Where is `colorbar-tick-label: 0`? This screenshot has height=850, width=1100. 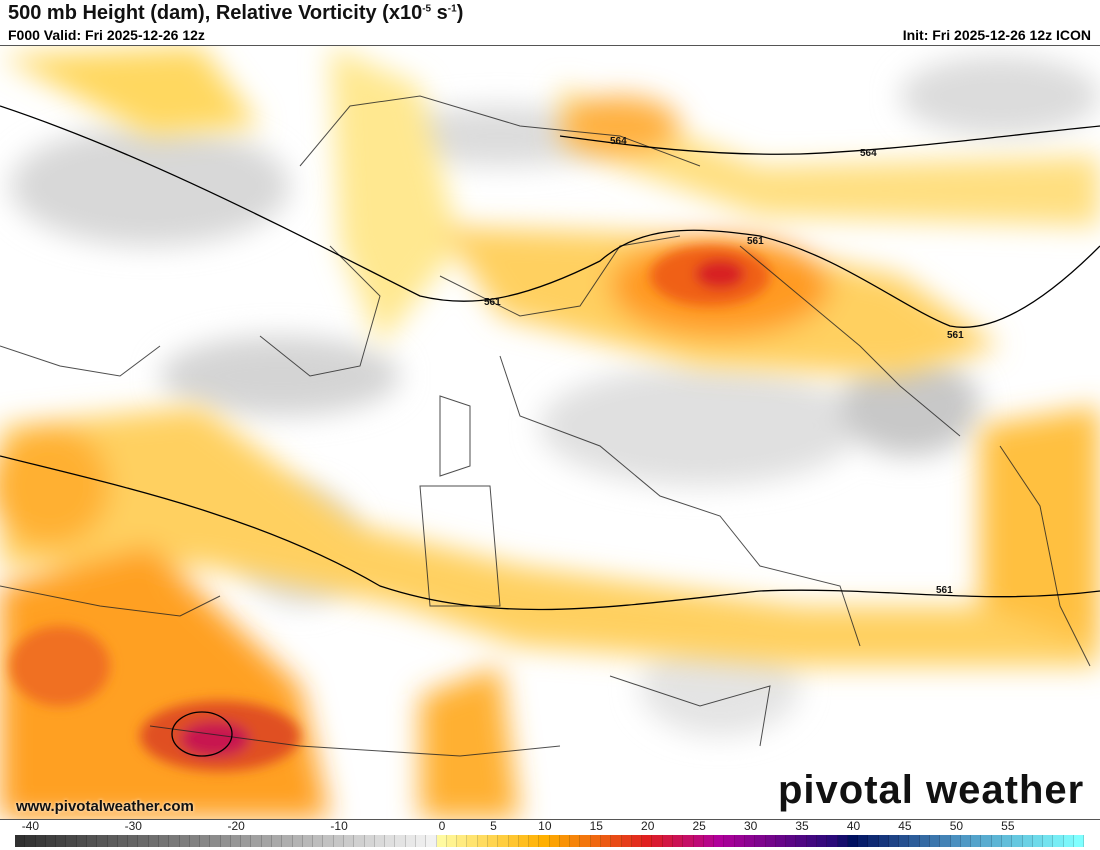 colorbar-tick-label: 0 is located at coordinates (442, 826).